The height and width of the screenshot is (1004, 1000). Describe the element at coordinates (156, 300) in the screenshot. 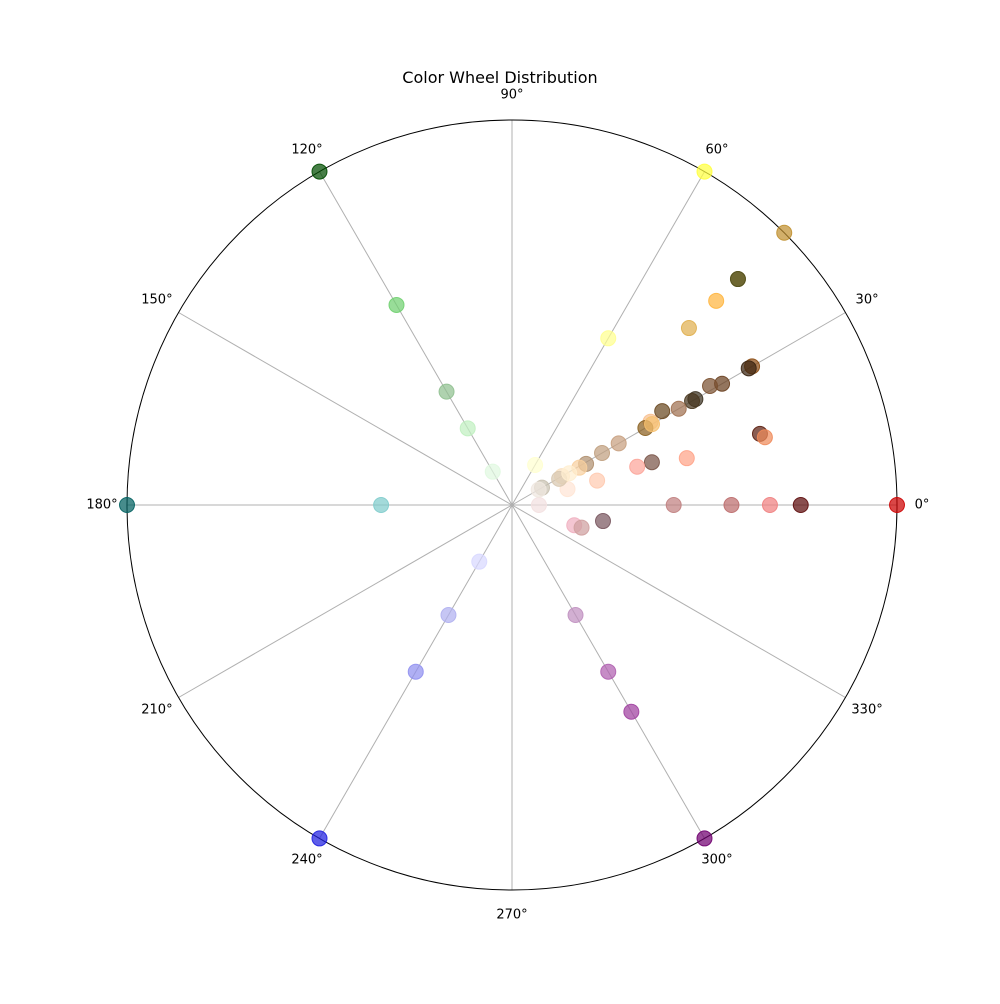

I see `angle-tick-label: 150°` at that location.